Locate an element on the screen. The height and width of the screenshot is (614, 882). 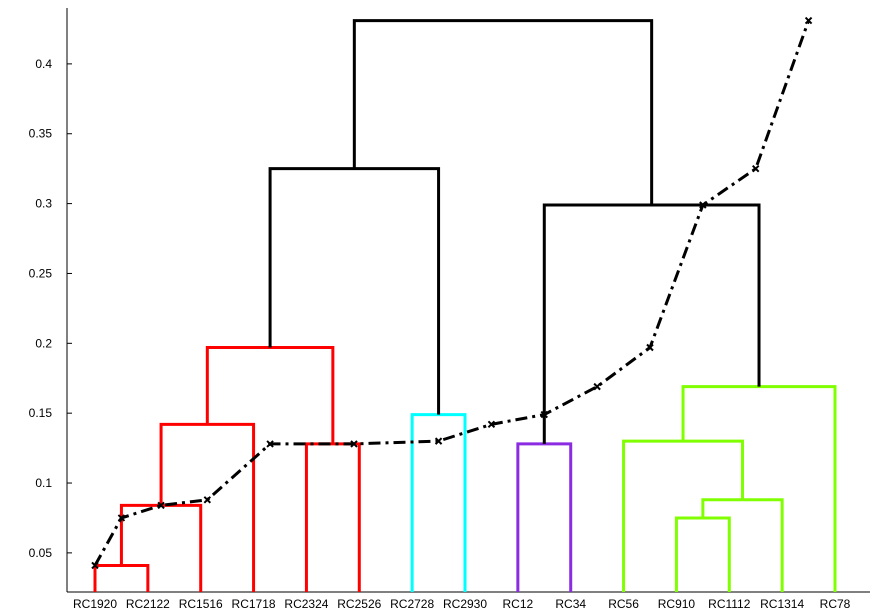
leaf-label: RC2728 is located at coordinates (412, 604).